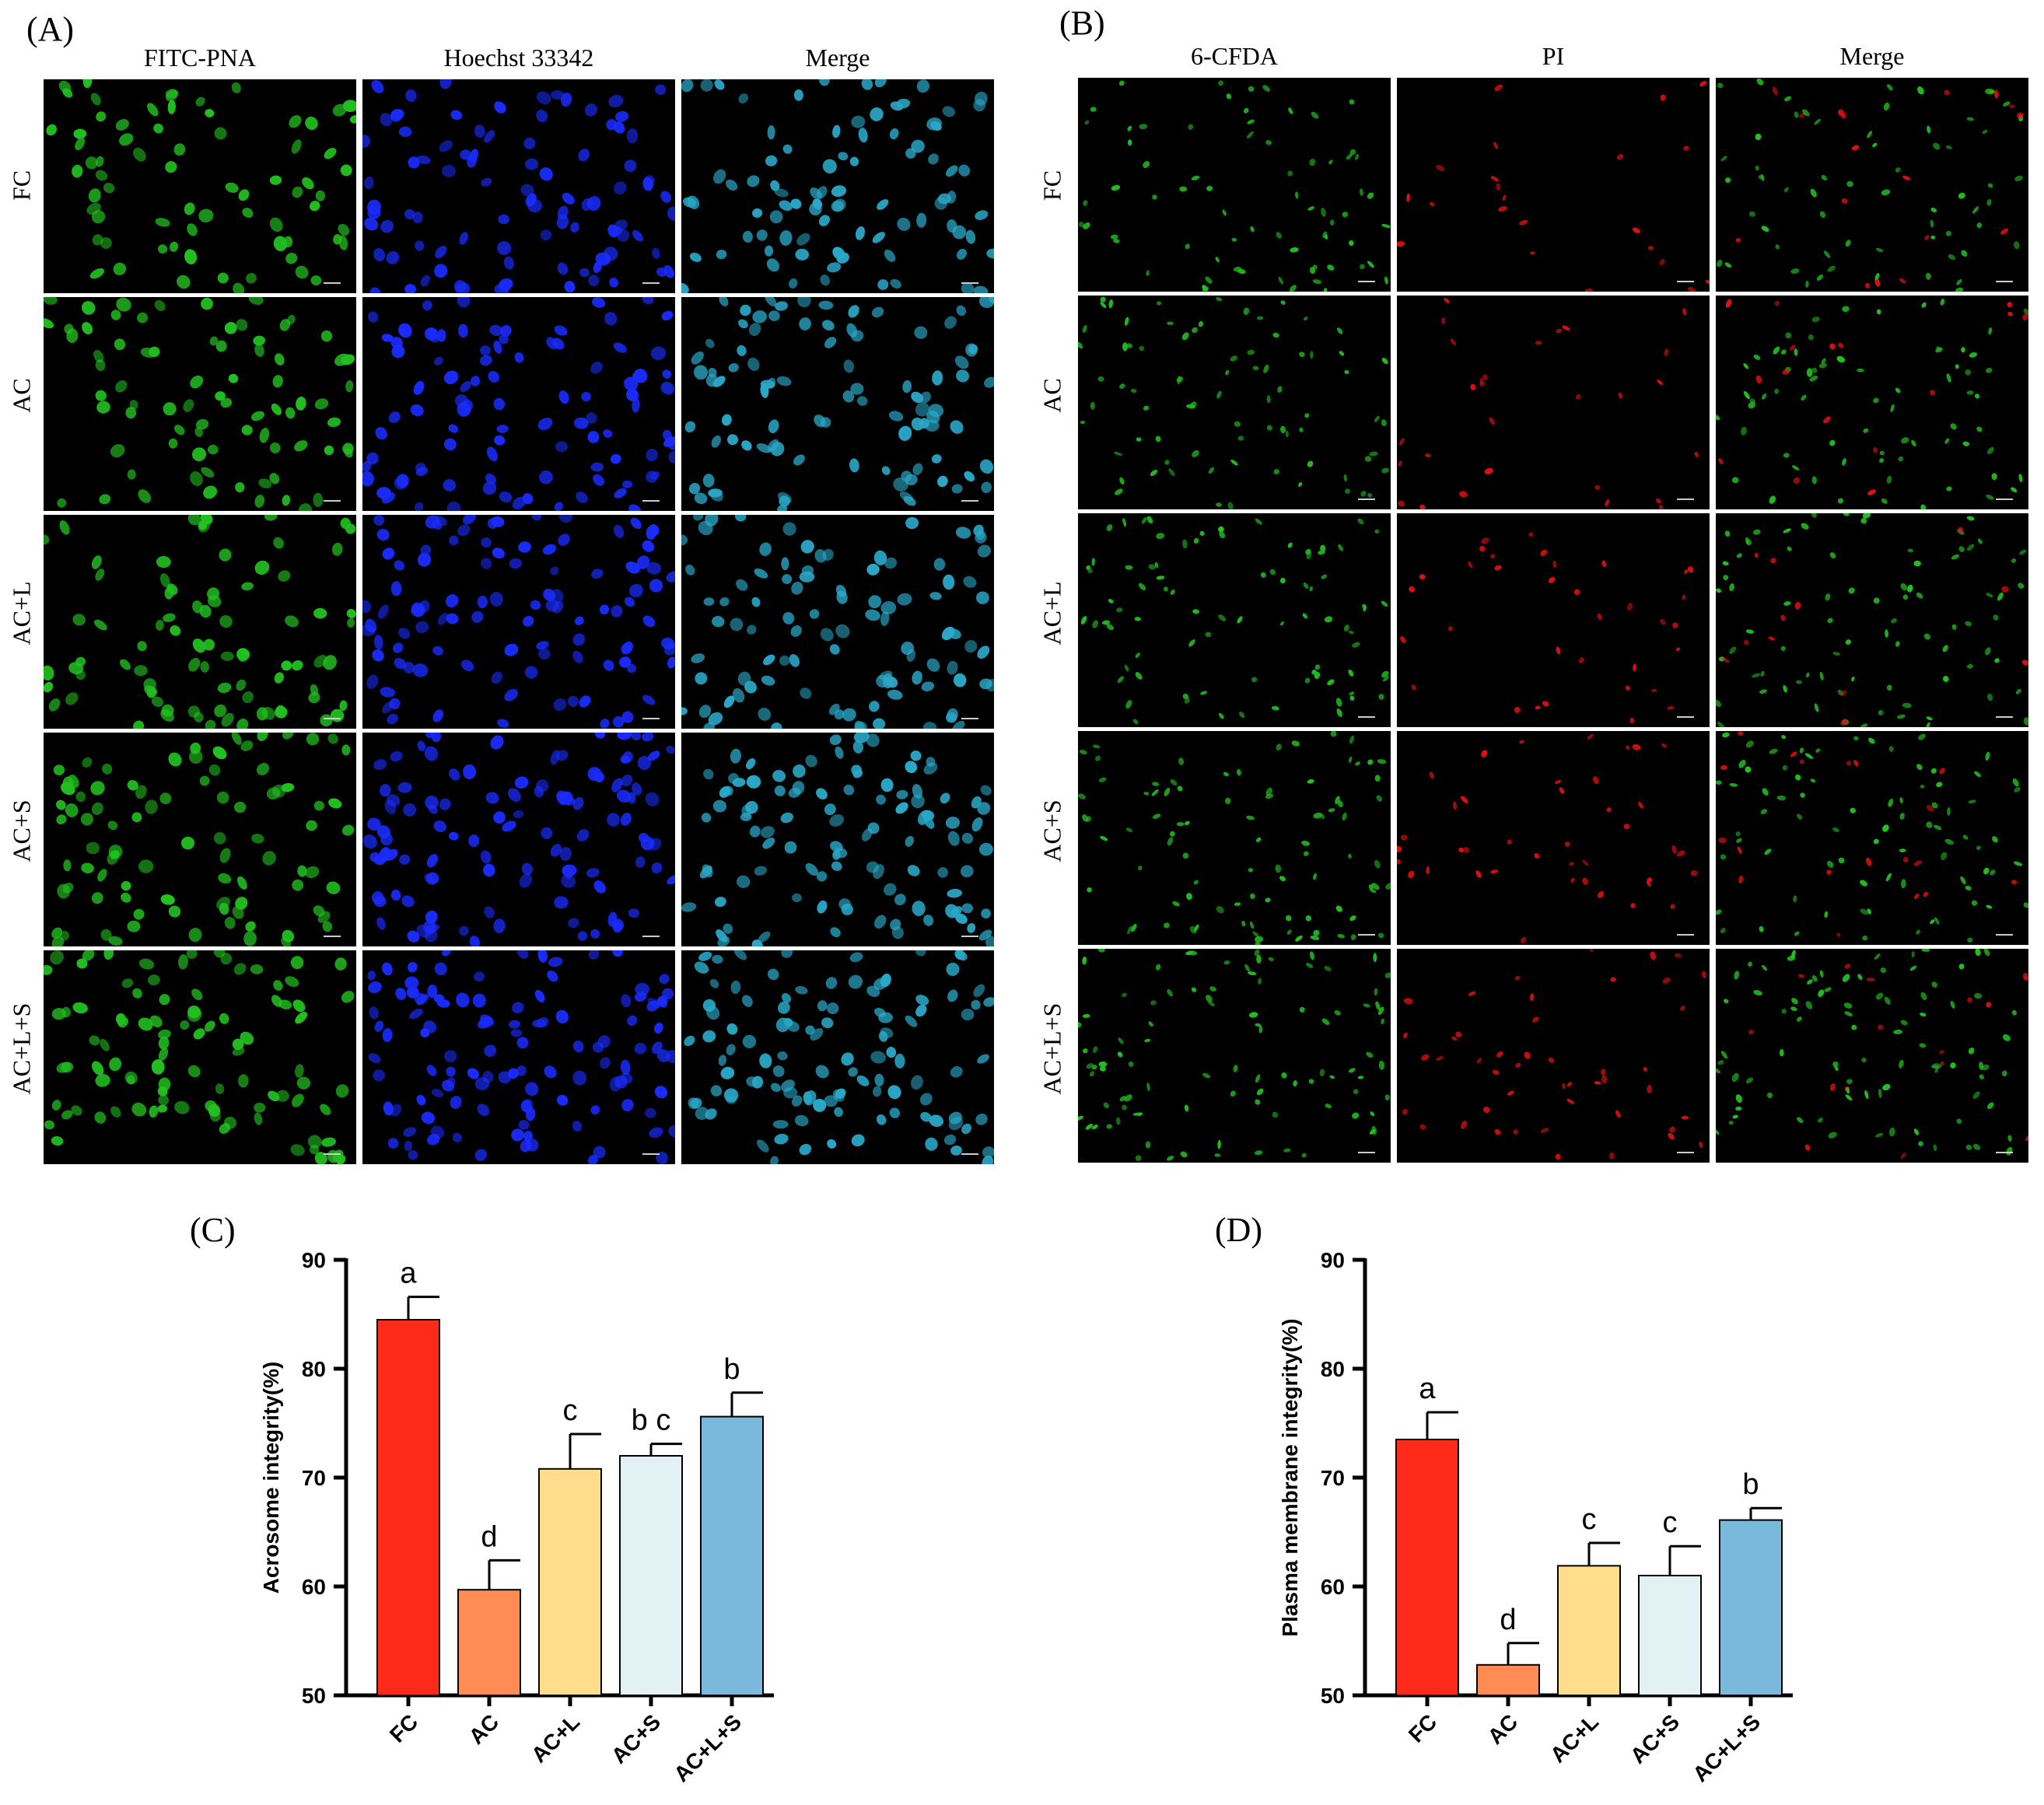 The width and height of the screenshot is (2044, 1805). Describe the element at coordinates (652, 1420) in the screenshot. I see `significance-label: b c` at that location.